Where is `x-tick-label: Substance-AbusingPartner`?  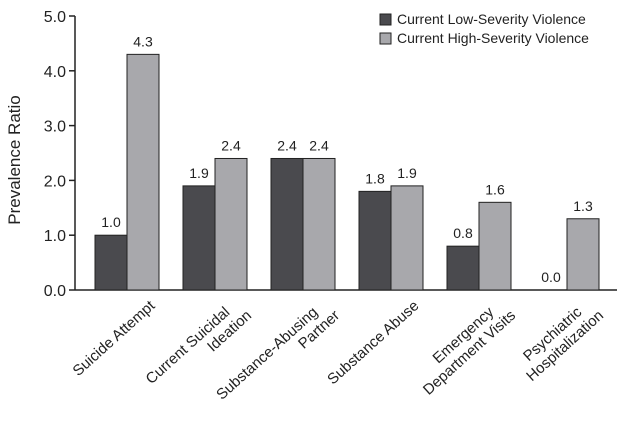
x-tick-label: Substance-AbusingPartner is located at coordinates (278, 355).